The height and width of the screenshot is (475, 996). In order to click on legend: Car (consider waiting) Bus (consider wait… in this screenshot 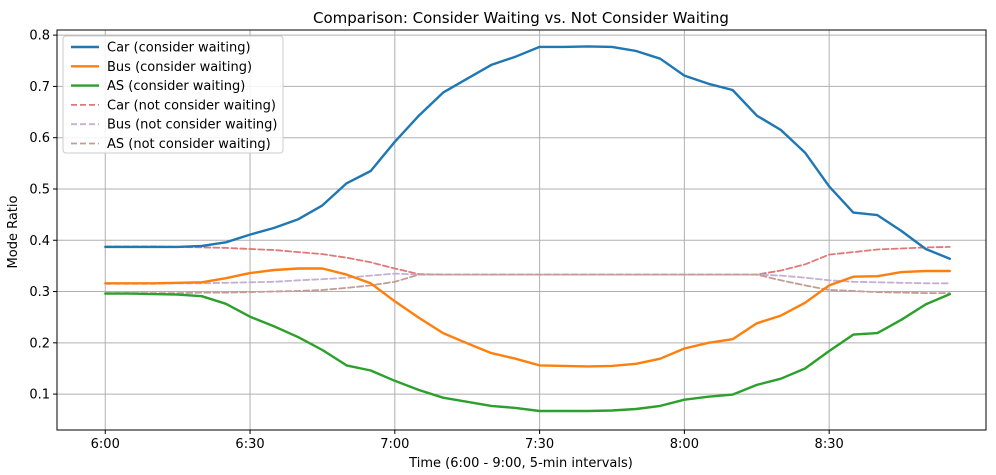, I will do `click(173, 94)`.